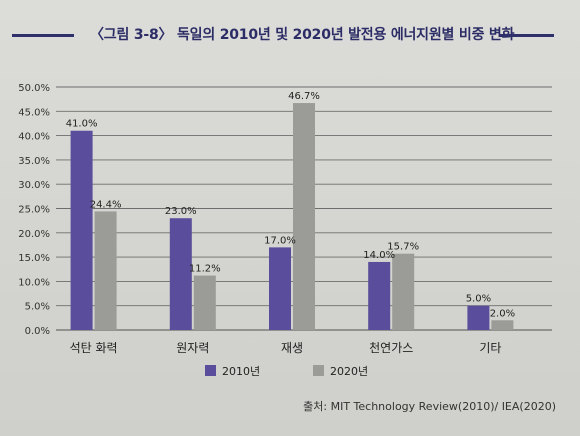 The image size is (580, 436). Describe the element at coordinates (34, 258) in the screenshot. I see `y-tick-label: 15.0%` at that location.